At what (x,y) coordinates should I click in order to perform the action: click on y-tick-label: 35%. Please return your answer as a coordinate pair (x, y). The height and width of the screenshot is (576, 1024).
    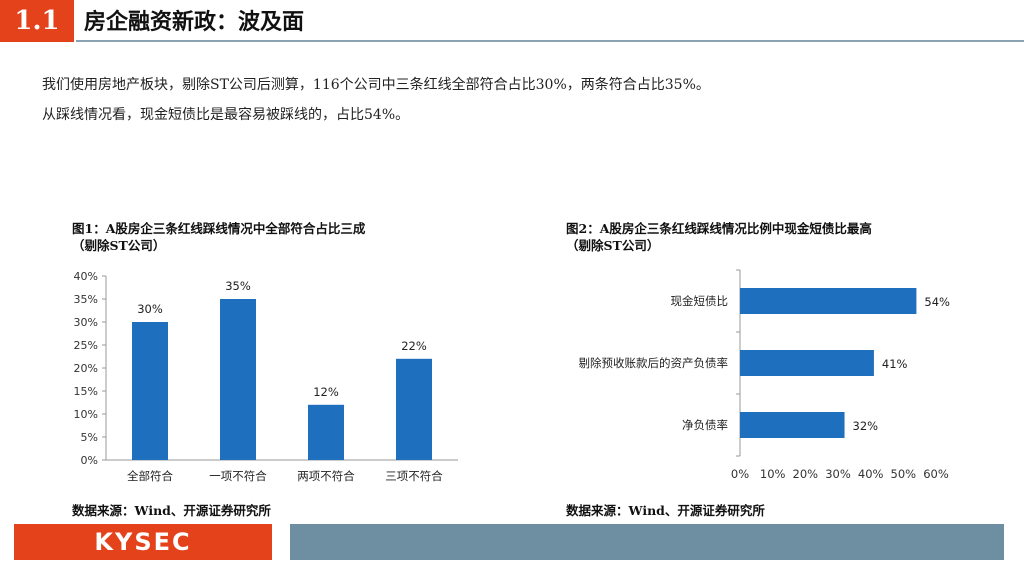
    Looking at the image, I should click on (86, 299).